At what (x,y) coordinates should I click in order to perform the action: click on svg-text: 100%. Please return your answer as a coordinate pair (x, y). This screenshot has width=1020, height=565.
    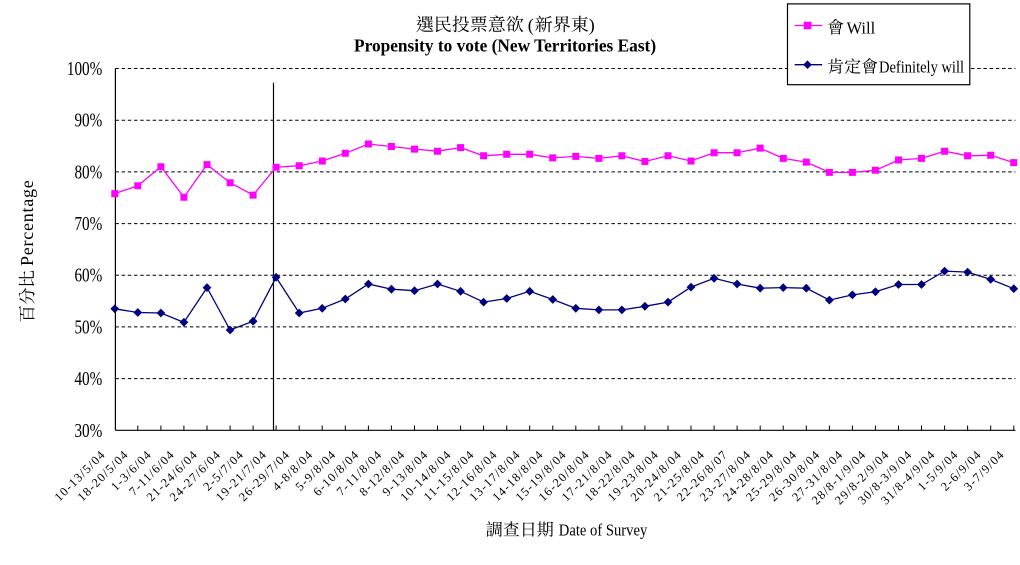
    Looking at the image, I should click on (84, 68).